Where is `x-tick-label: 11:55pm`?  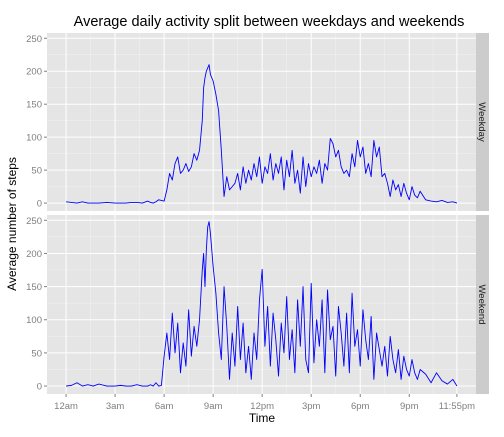
x-tick-label: 11:55pm is located at coordinates (457, 406).